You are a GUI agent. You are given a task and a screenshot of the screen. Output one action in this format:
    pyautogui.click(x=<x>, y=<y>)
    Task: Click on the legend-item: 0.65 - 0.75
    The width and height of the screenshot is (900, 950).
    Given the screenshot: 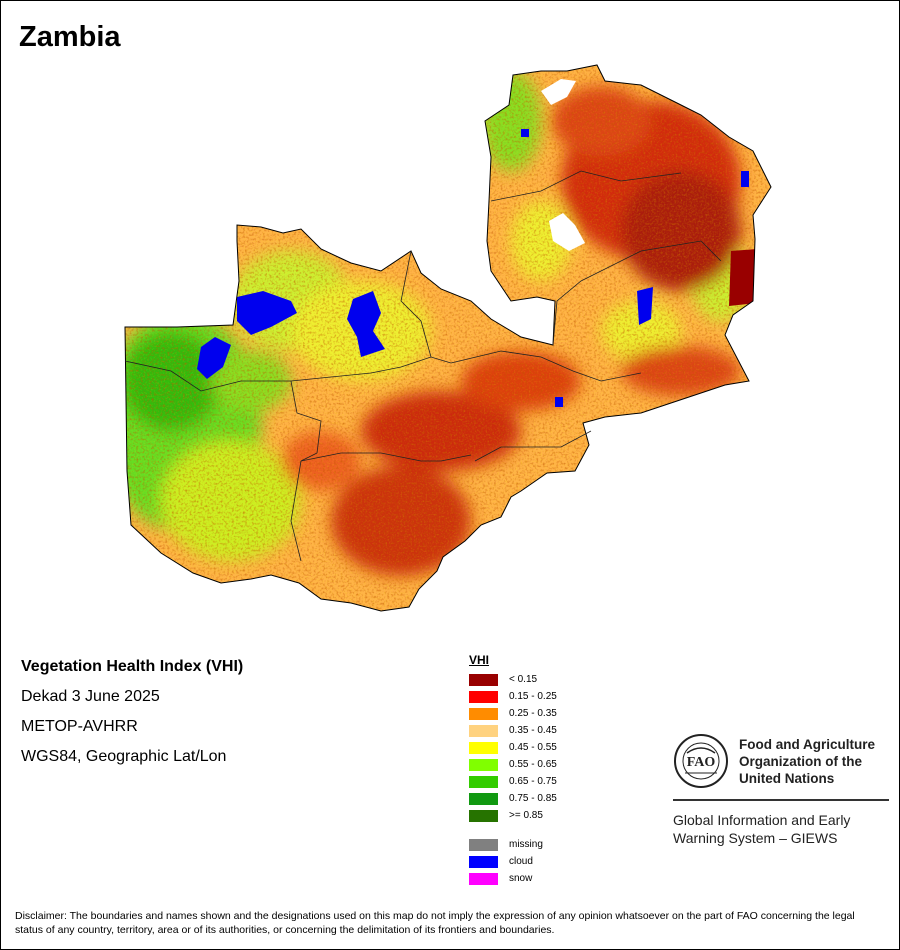 What is the action you would take?
    pyautogui.click(x=513, y=781)
    